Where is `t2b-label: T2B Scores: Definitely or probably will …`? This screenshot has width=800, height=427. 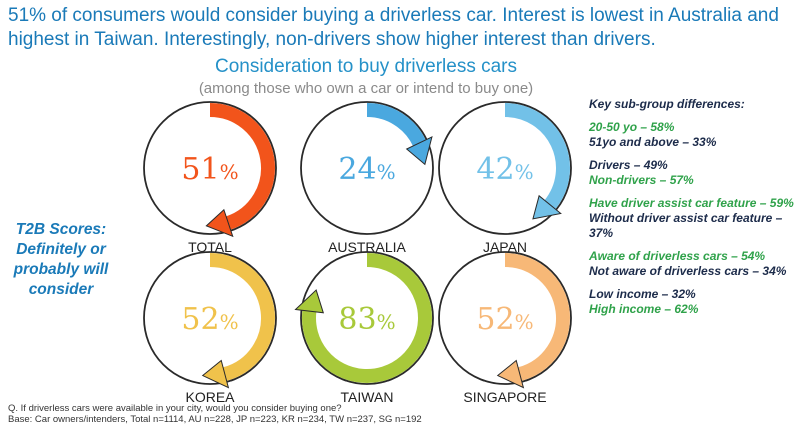
t2b-label: T2B Scores: Definitely or probably will … is located at coordinates (61, 259).